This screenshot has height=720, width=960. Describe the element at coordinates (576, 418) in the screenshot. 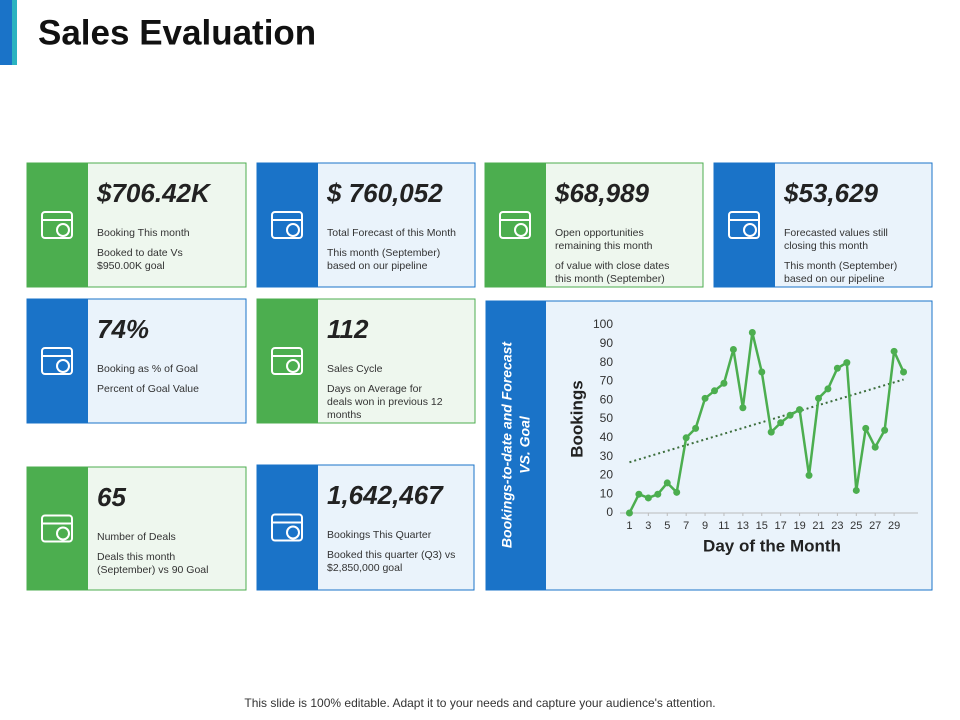

I see `y-axis-title: Bookings` at that location.